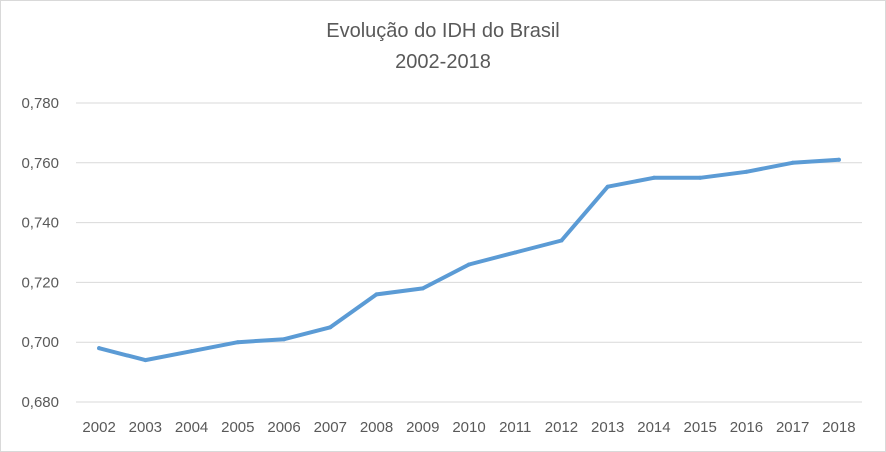 The image size is (886, 452). Describe the element at coordinates (283, 427) in the screenshot. I see `x-tick-label: 2006` at that location.